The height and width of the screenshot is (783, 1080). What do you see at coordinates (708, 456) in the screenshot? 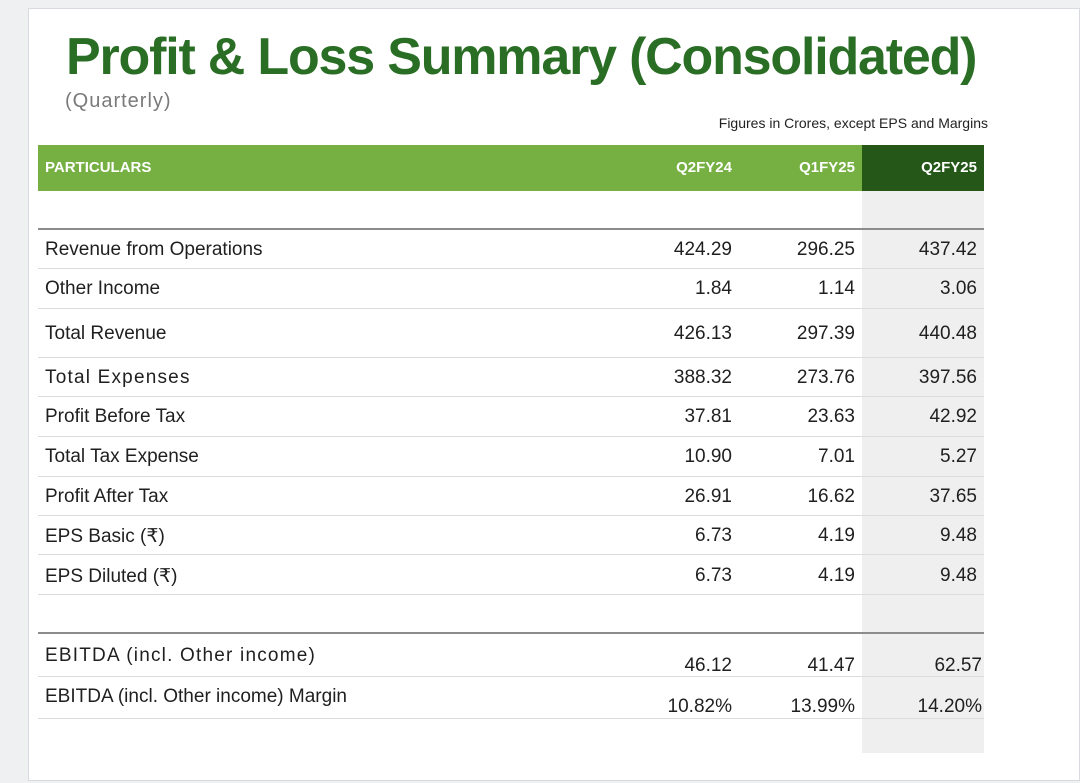
I see `value-q2fy24: 10.90` at bounding box center [708, 456].